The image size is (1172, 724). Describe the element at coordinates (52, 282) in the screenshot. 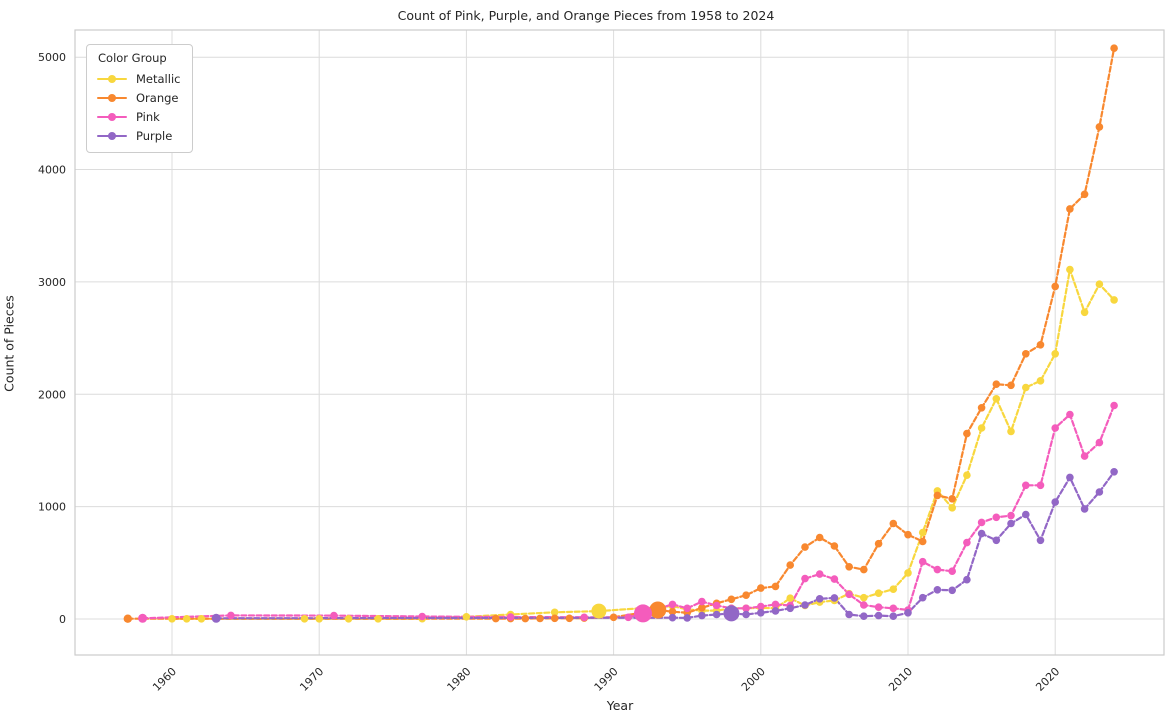

I see `y-tick-label: 3000` at that location.